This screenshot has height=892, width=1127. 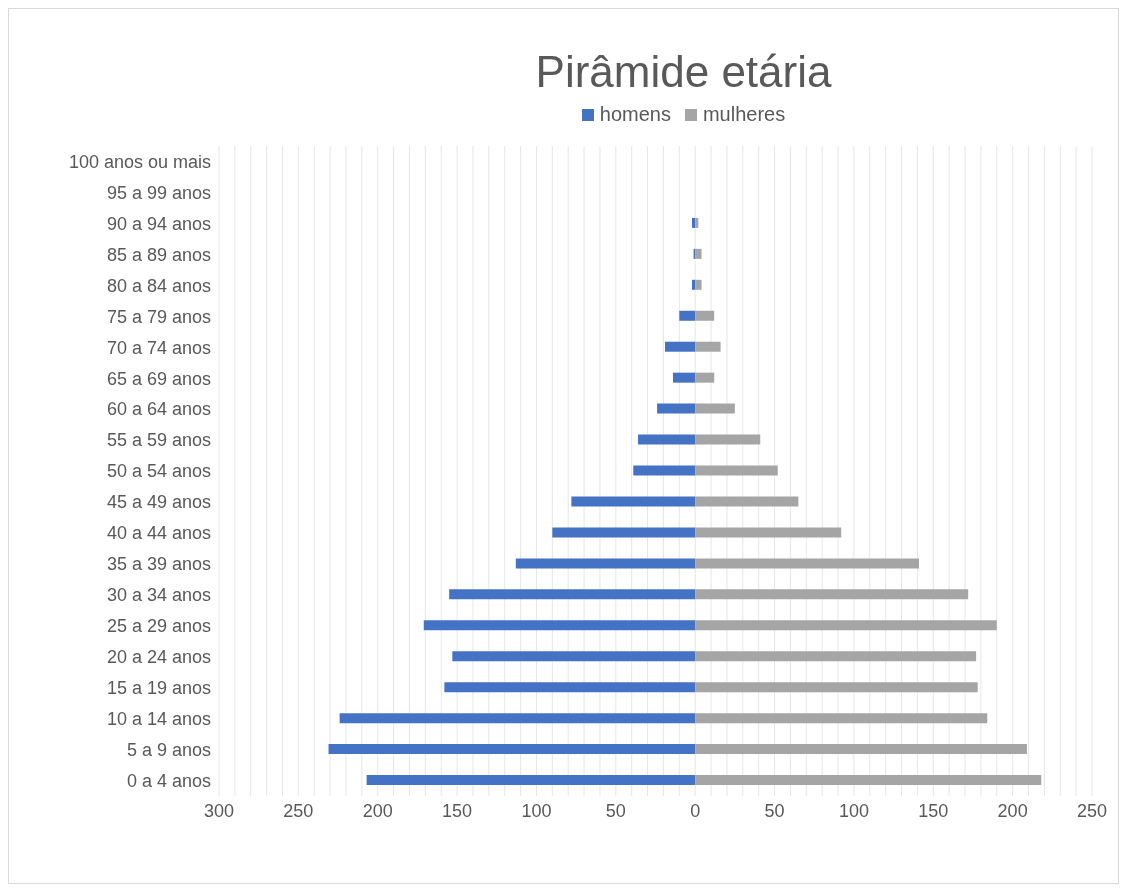 I want to click on y-tick-label: 15 a 19 anos, so click(x=158, y=688).